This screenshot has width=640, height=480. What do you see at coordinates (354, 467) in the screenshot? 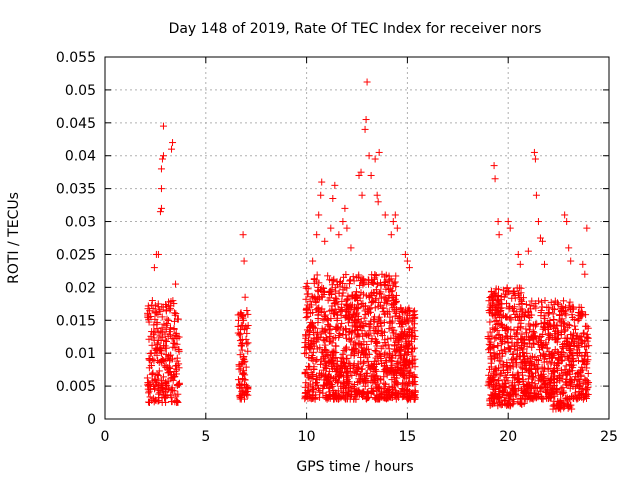
I see `x-axis-label: GPS time / hours` at bounding box center [354, 467].